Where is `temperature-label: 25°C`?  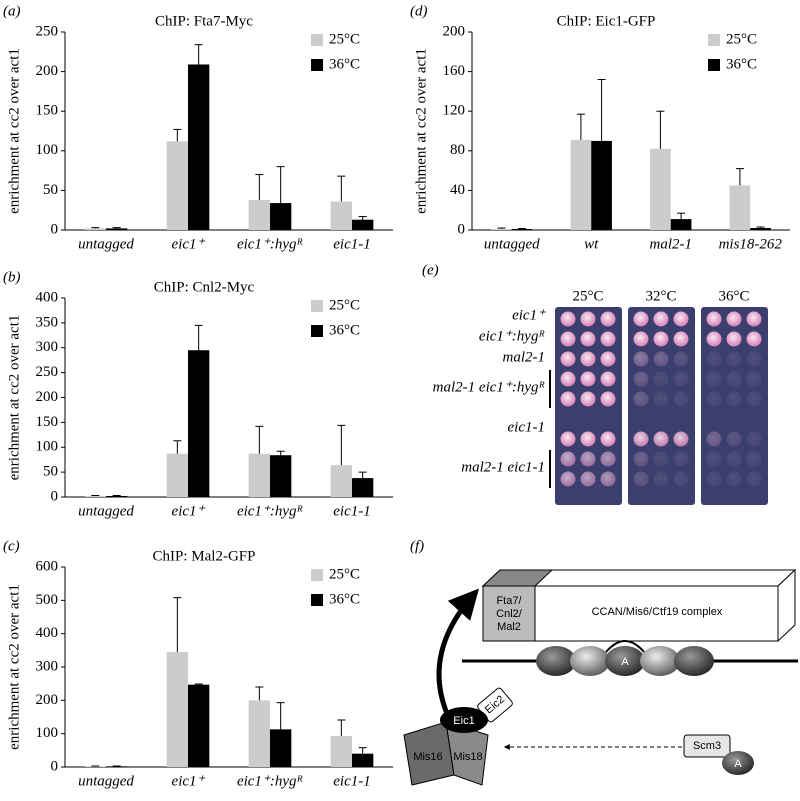
temperature-label: 25°C is located at coordinates (587, 296).